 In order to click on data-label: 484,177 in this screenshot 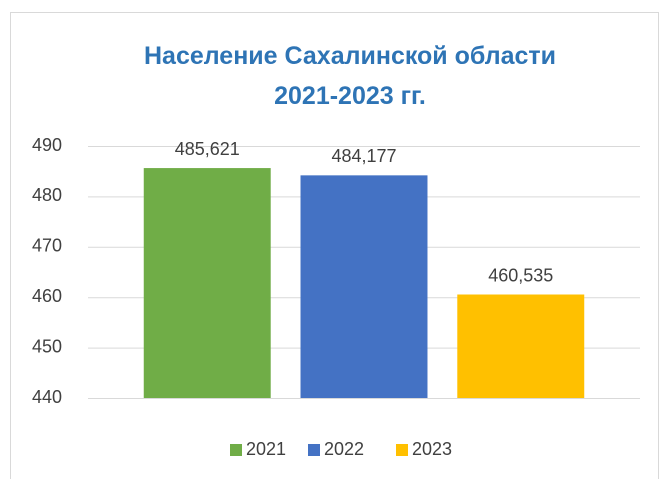, I will do `click(363, 156)`.